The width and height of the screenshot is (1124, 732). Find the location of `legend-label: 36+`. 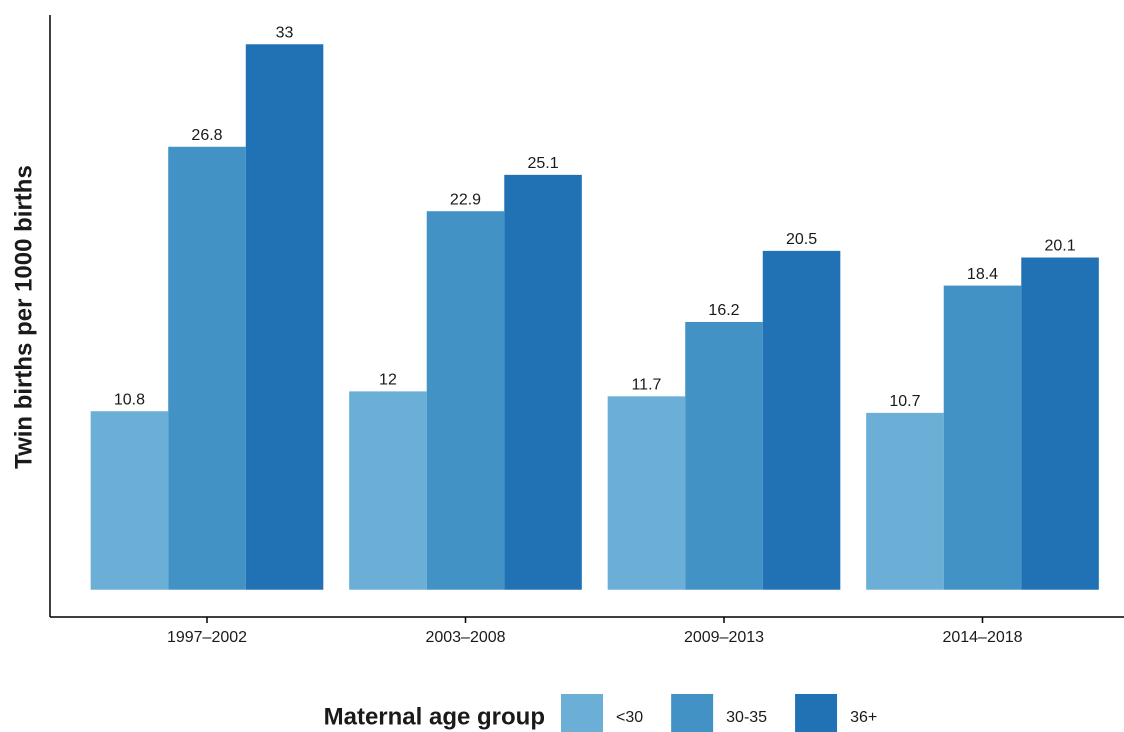

legend-label: 36+ is located at coordinates (863, 717).